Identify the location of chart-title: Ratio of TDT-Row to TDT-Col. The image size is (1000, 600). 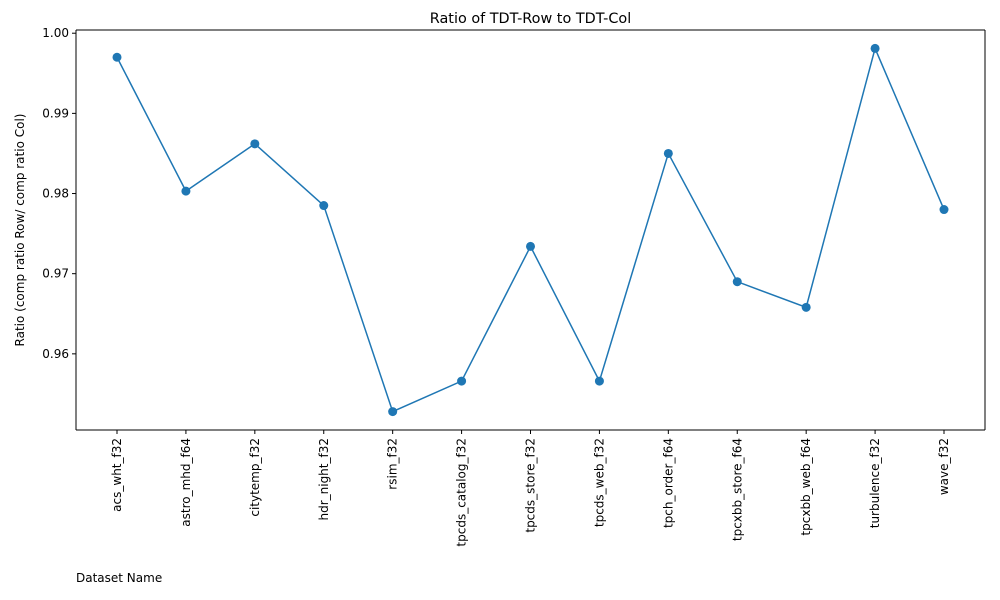
(530, 19).